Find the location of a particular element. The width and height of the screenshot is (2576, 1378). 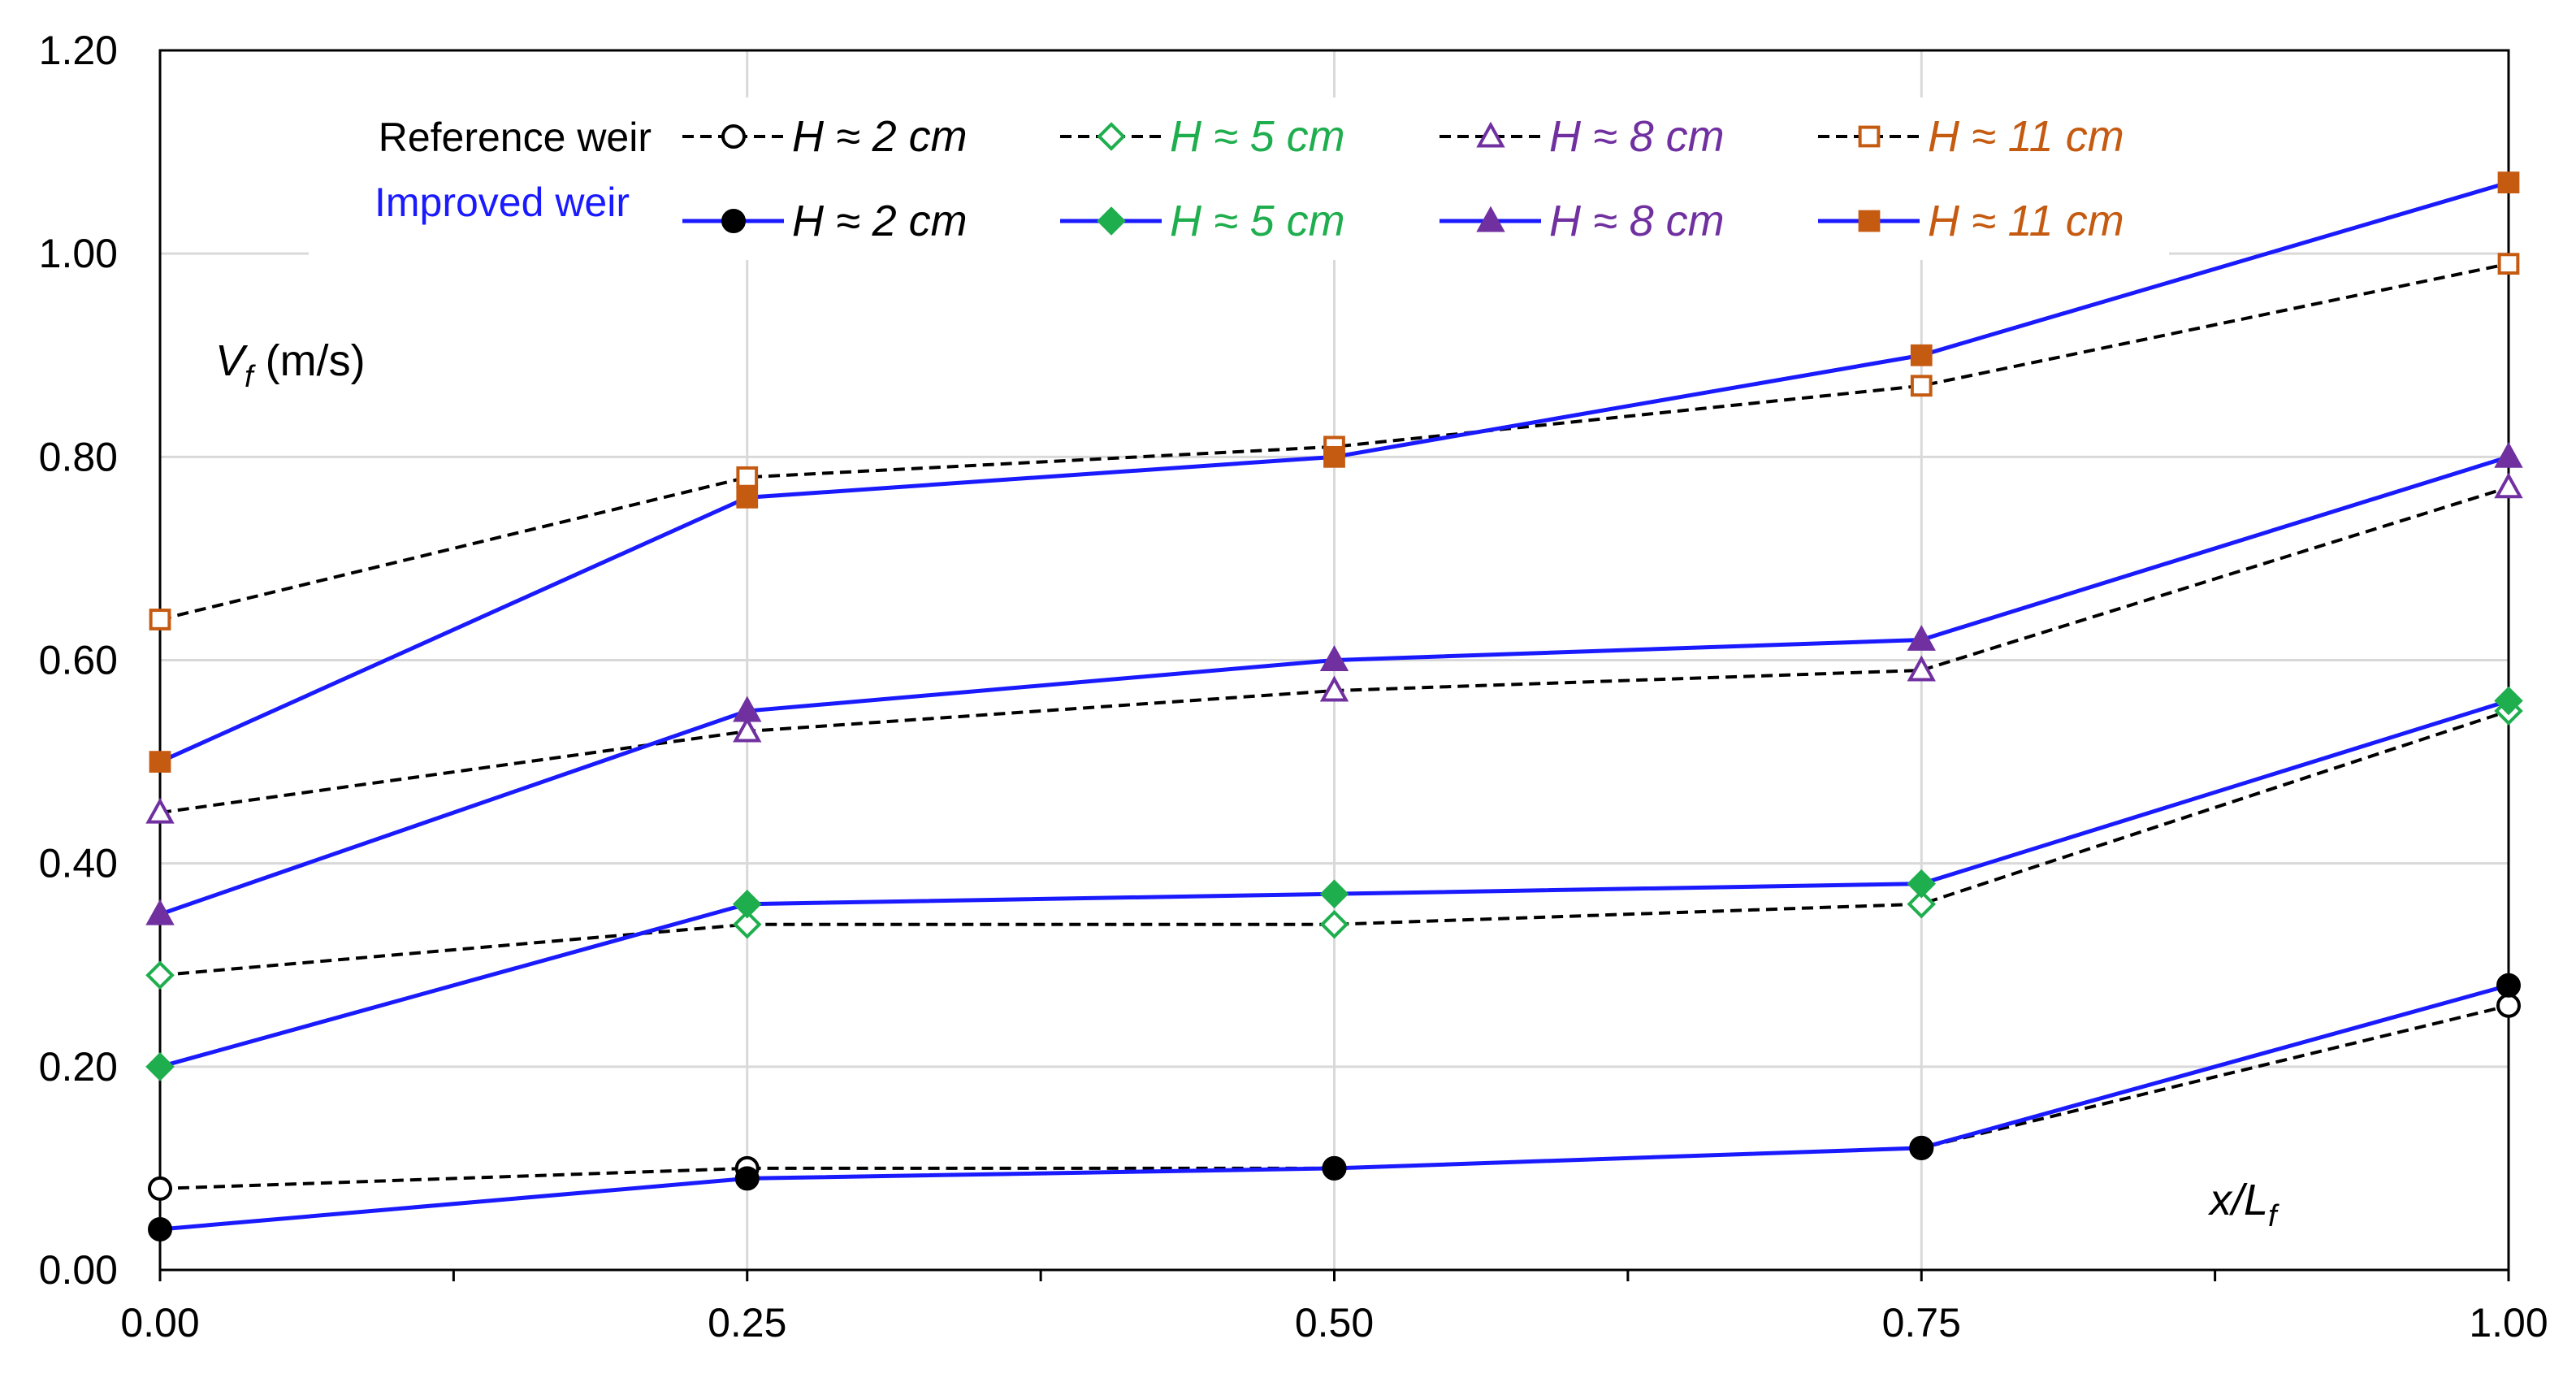

y-tick-label: 0.00 is located at coordinates (78, 1270).